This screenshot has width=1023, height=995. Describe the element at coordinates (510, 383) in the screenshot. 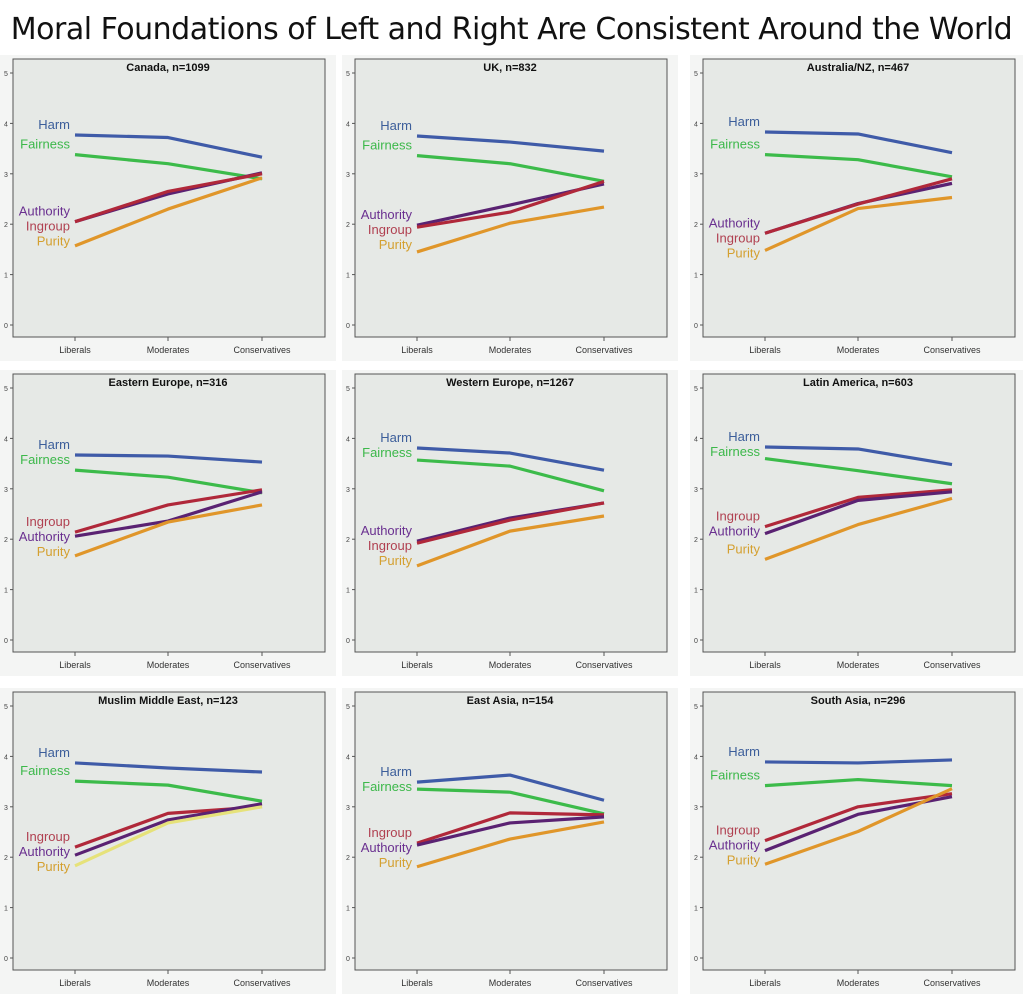

I see `panel-title: Western Europe, n=1267` at that location.